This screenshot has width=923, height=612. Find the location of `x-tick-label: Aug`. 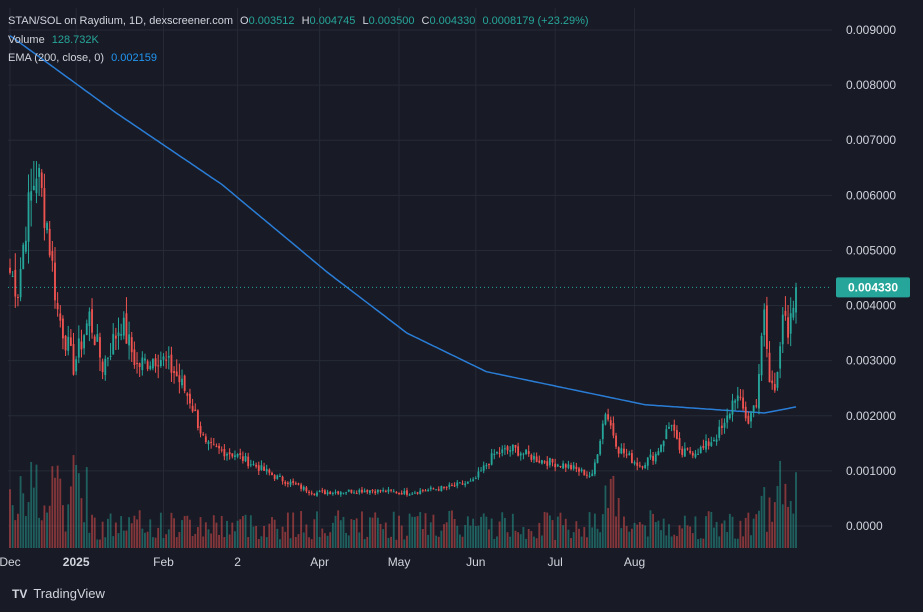

x-tick-label: Aug is located at coordinates (634, 562).